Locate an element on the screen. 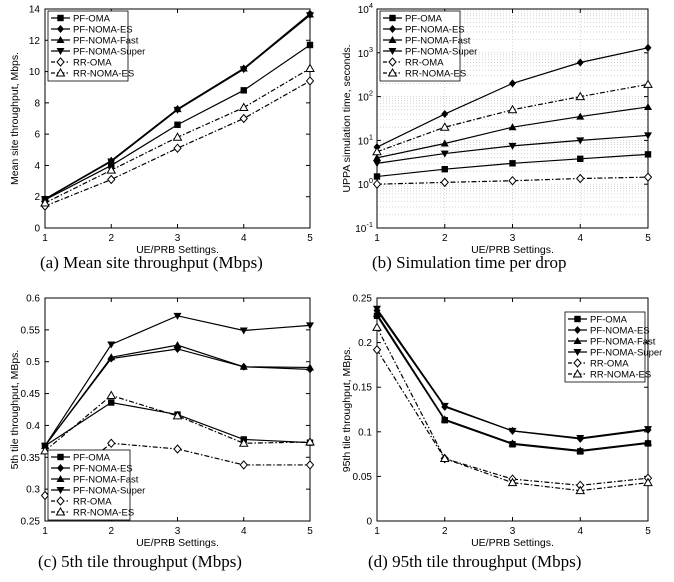 The image size is (674, 582). panel-caption: (d) 95th tile throughput (Mbps) is located at coordinates (474, 561).